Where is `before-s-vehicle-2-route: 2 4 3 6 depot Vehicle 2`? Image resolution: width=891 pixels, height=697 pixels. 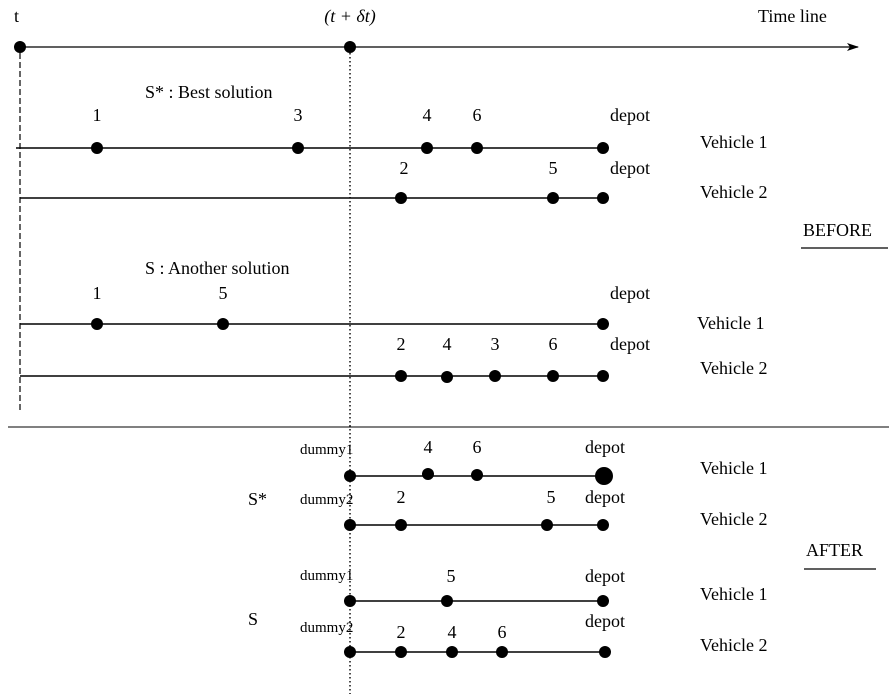
before-s-vehicle-2-route: 2 4 3 6 depot Vehicle 2 is located at coordinates (393, 358).